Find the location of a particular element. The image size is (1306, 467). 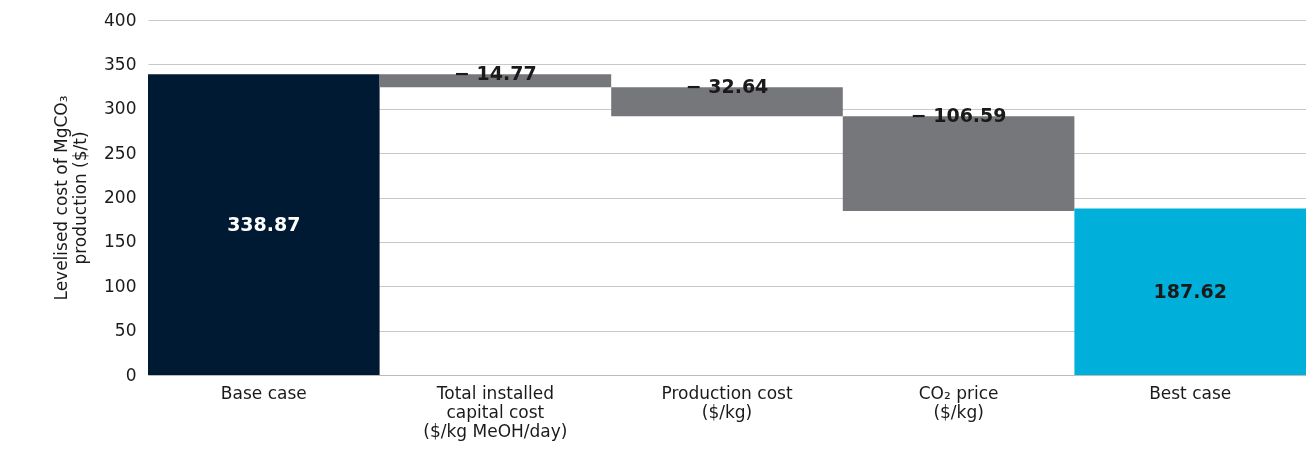

y-tick-label: 200 is located at coordinates (120, 197).